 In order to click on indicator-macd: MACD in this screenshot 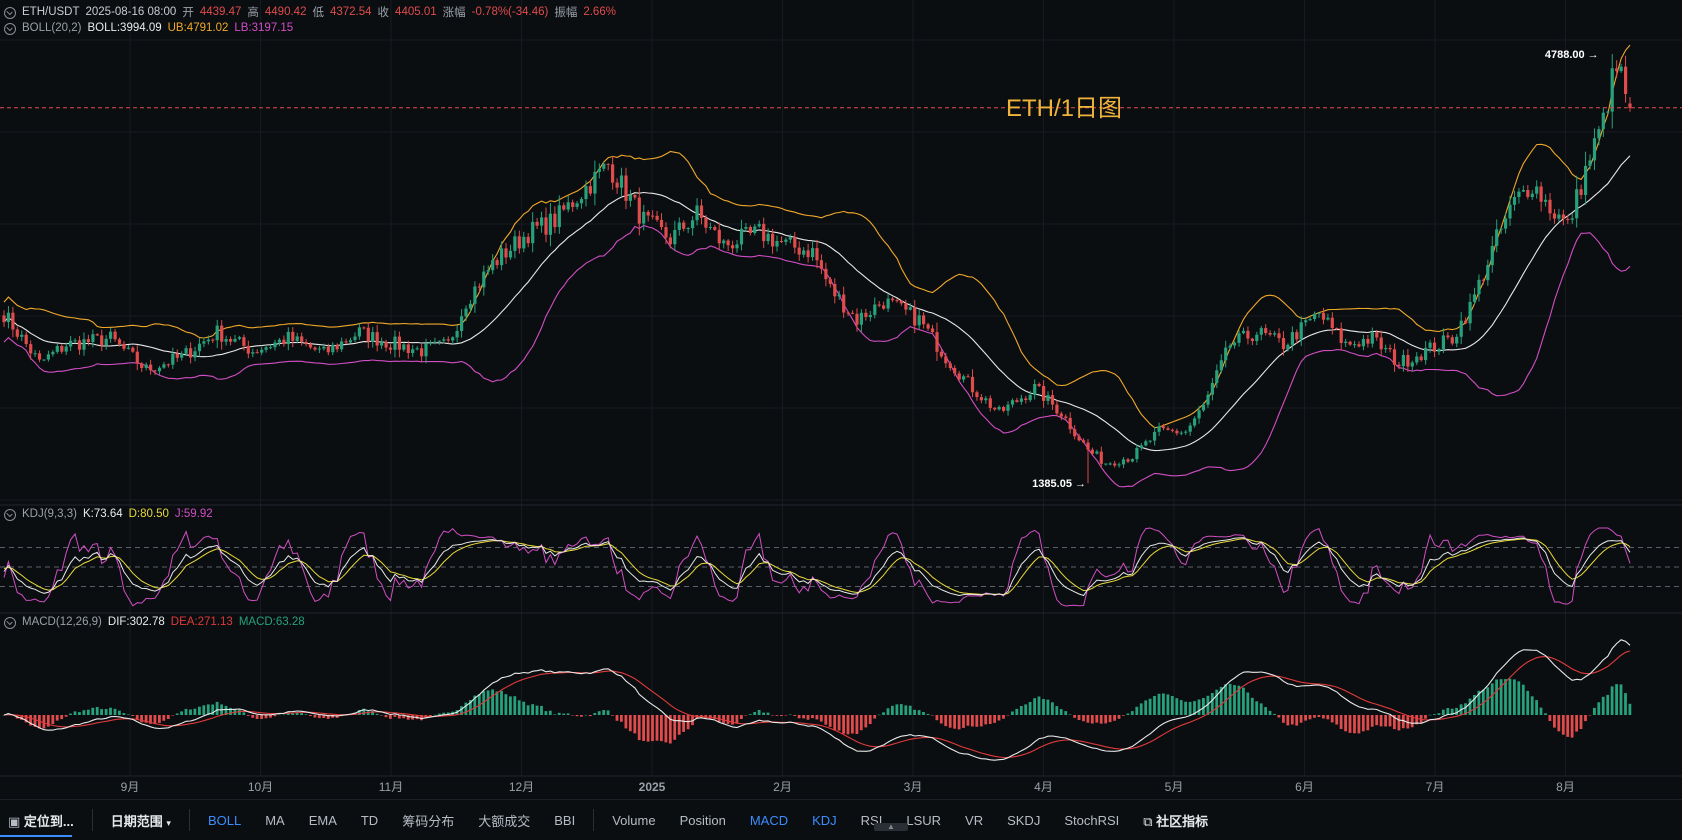, I will do `click(769, 820)`.